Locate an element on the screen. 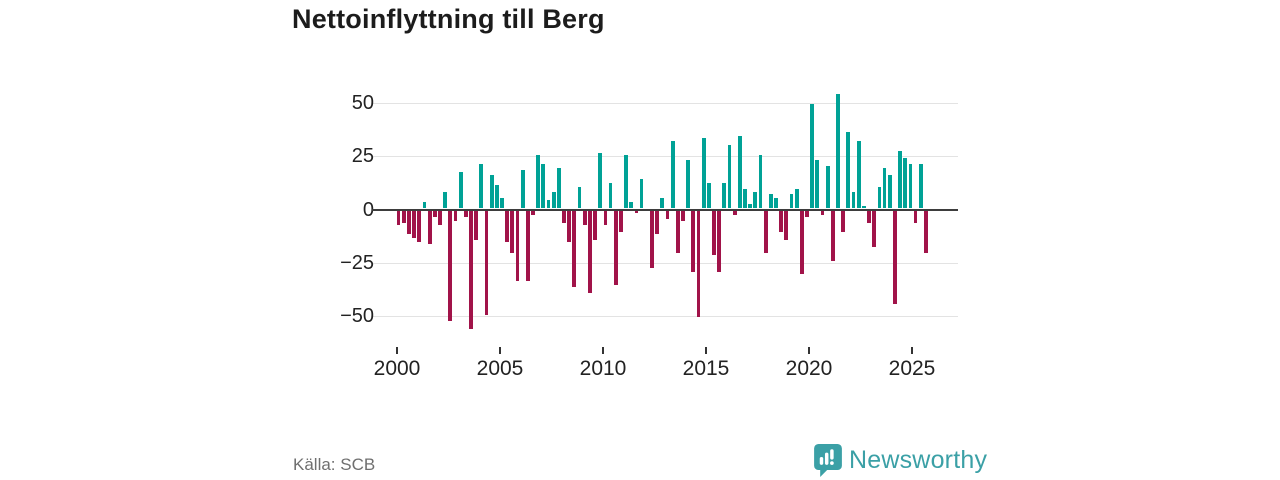 This screenshot has width=1280, height=480. bar-2005-K2 is located at coordinates (507, 226).